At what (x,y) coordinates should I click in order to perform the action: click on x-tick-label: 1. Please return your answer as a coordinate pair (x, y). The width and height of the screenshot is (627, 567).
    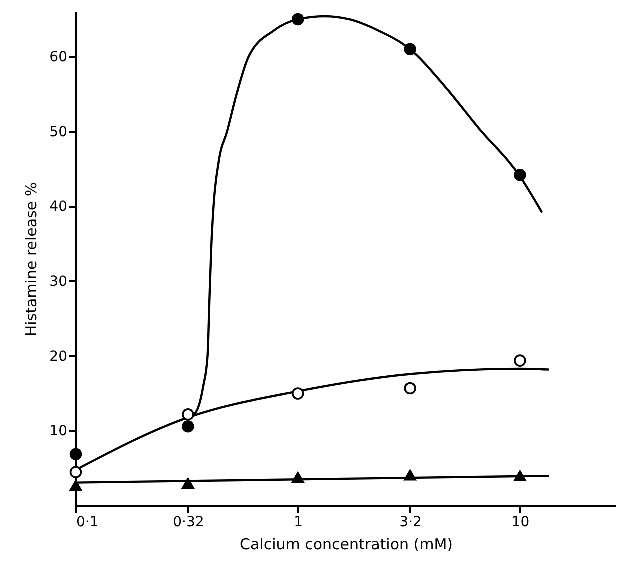
    Looking at the image, I should click on (299, 522).